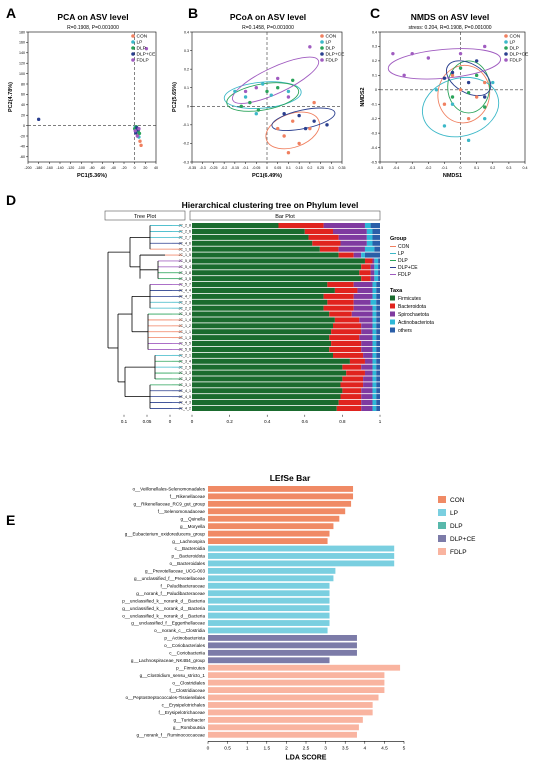 The image size is (550, 770). Describe the element at coordinates (266, 748) in the screenshot. I see `lda-x-tick-label: 1.5` at that location.